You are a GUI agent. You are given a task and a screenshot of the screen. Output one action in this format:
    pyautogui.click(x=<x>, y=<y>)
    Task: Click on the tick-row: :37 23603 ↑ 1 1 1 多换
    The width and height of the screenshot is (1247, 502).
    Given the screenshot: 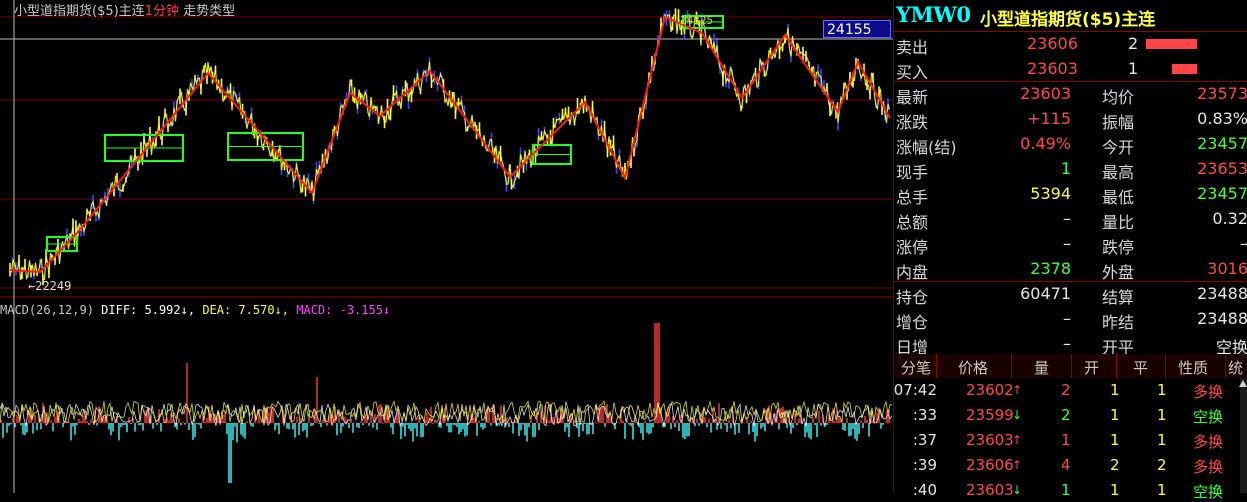 What is the action you would take?
    pyautogui.click(x=1070, y=440)
    